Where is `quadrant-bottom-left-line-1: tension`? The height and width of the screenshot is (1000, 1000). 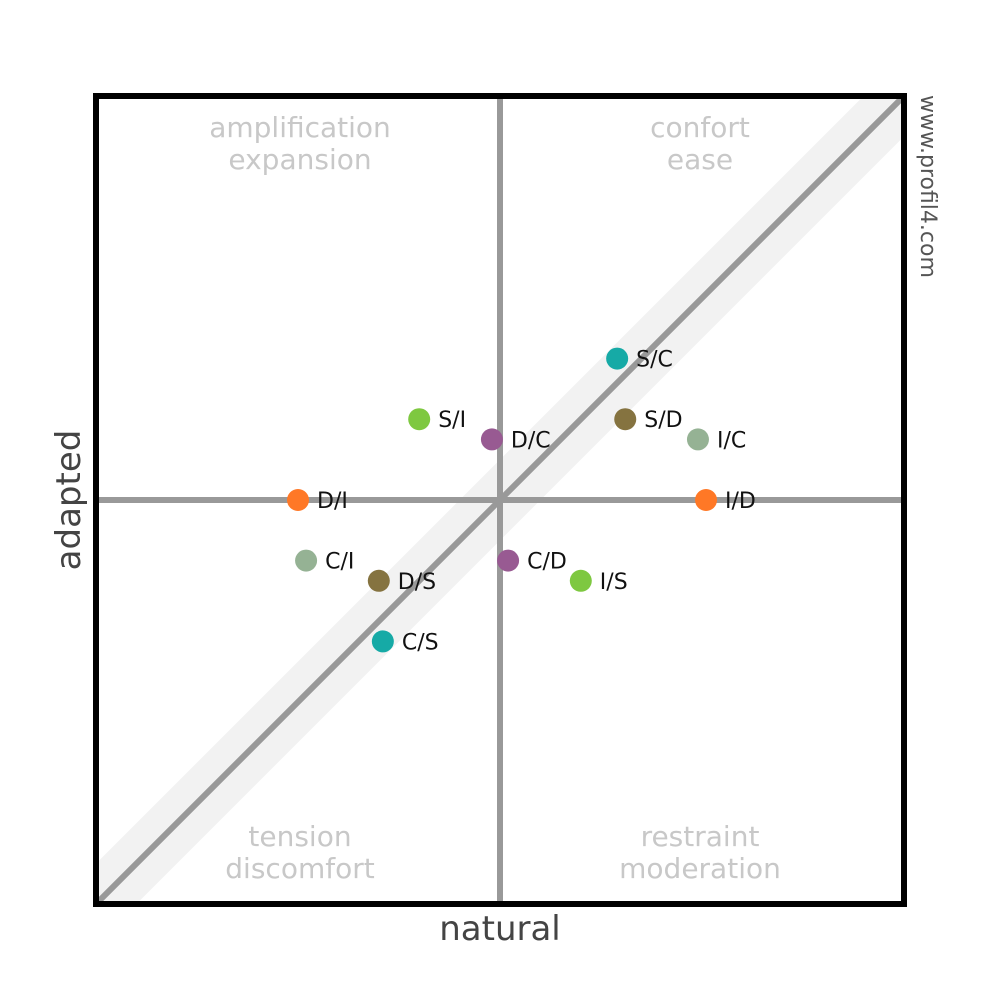 quadrant-bottom-left-line-1: tension is located at coordinates (299, 836).